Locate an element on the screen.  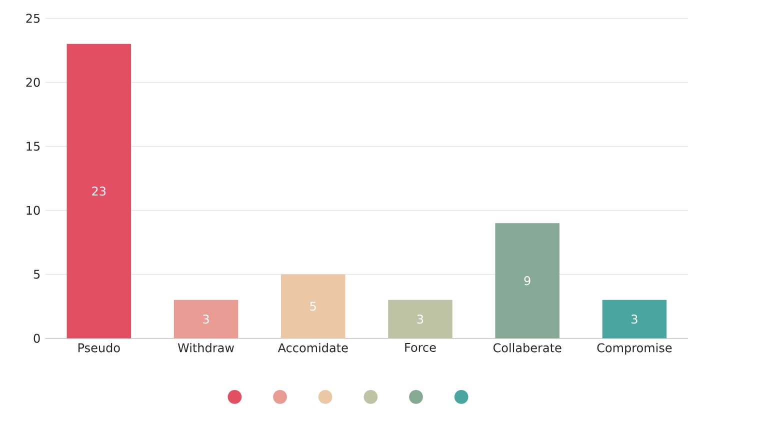
y-tick-label: 0 is located at coordinates (37, 338).